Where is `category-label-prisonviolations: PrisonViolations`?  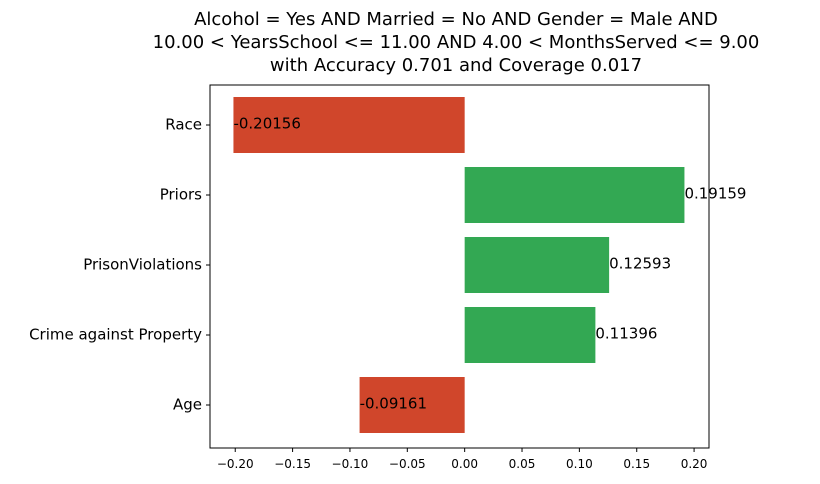
category-label-prisonviolations: PrisonViolations is located at coordinates (142, 265).